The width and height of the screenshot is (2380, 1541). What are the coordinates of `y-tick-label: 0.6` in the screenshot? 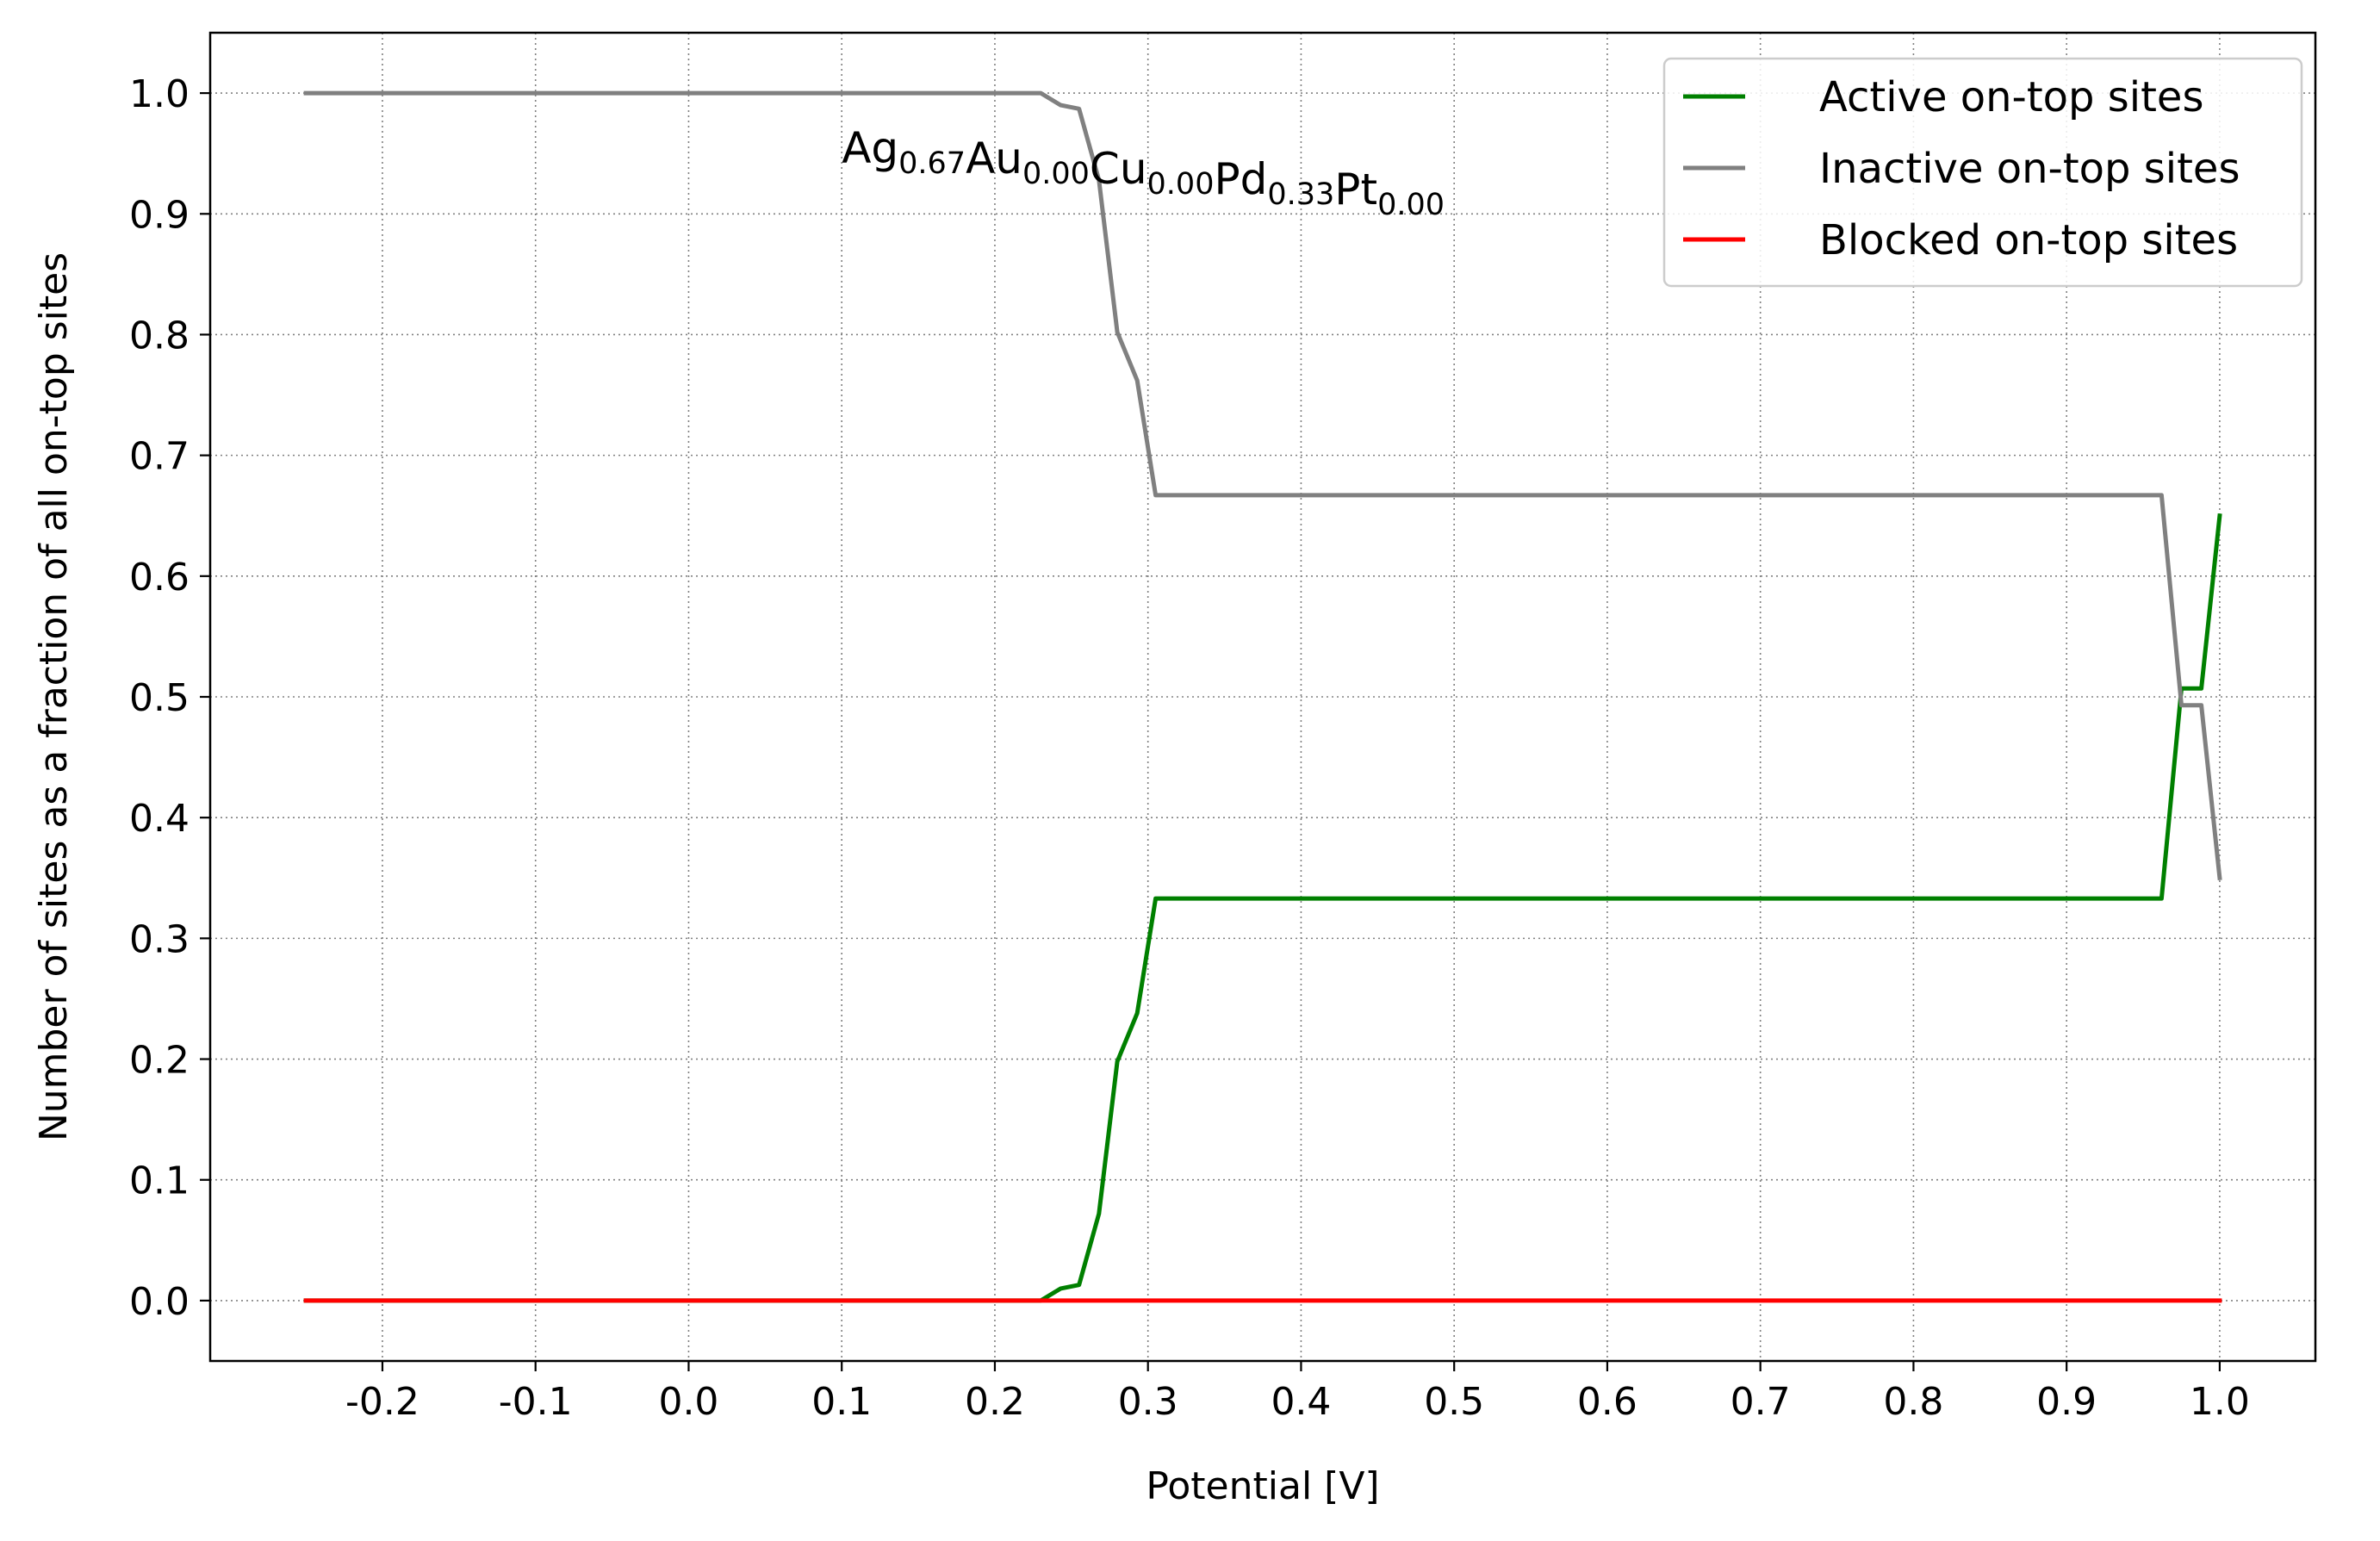 It's located at (160, 578).